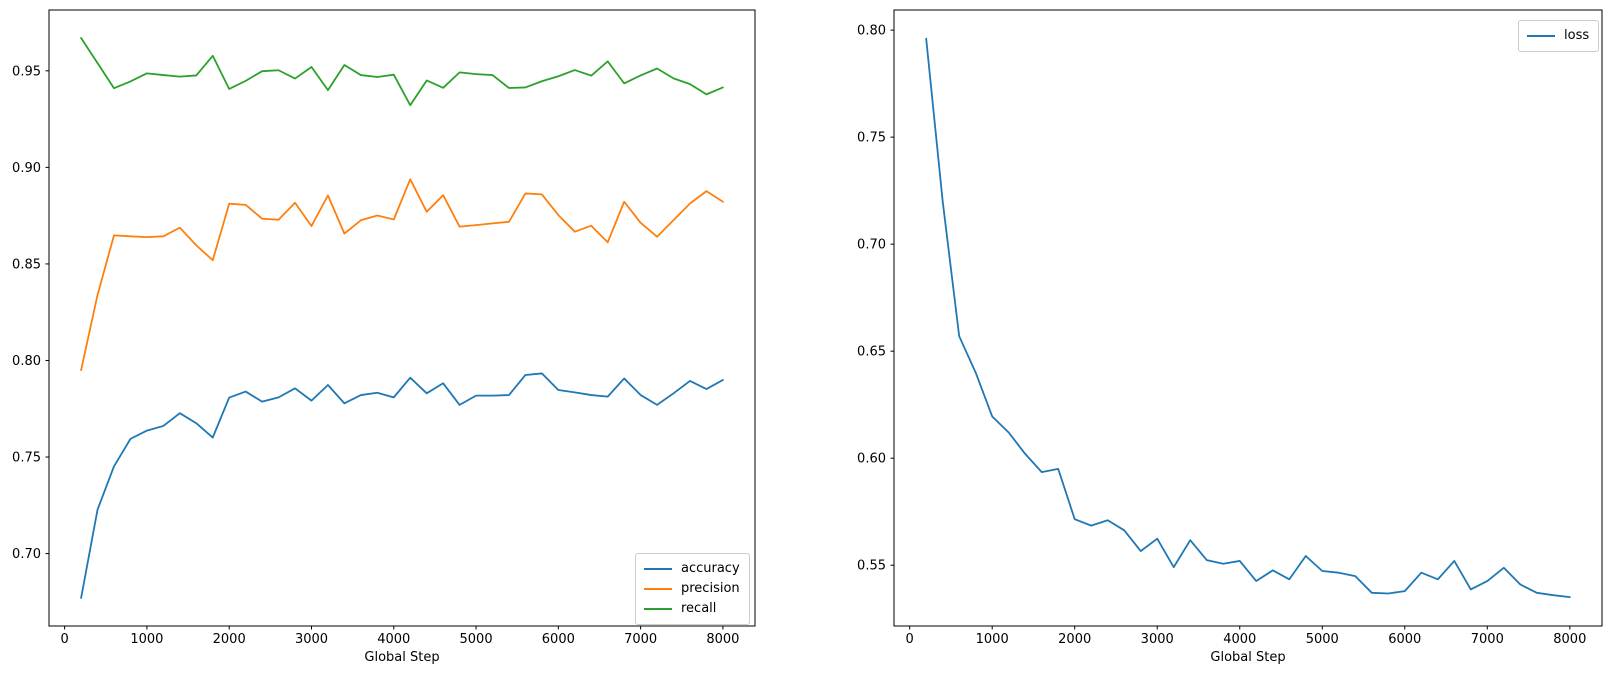  I want to click on y-tick-label: 0.65, so click(871, 352).